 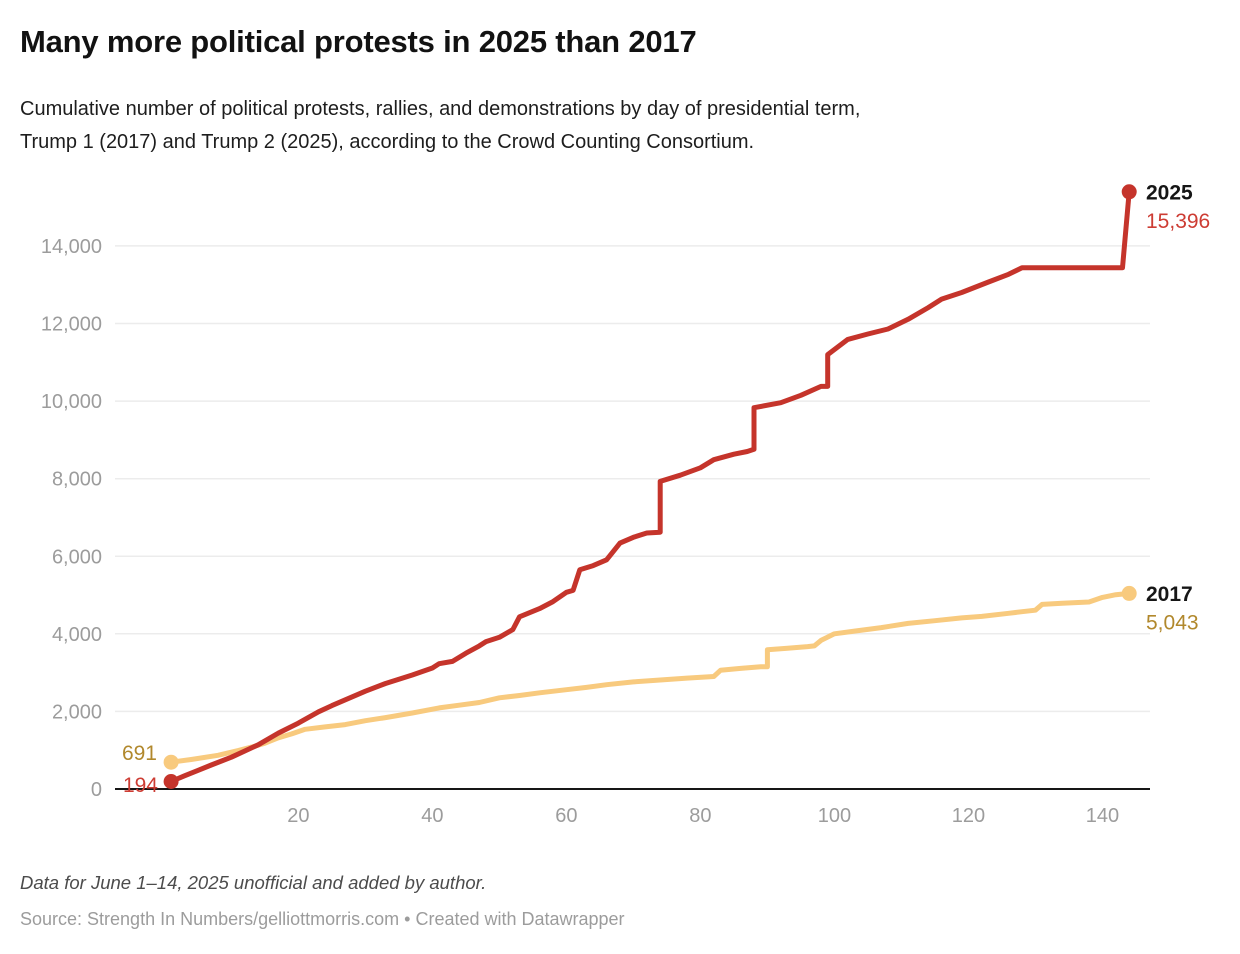 What do you see at coordinates (77, 635) in the screenshot?
I see `y-tick-label-4000: 4,000` at bounding box center [77, 635].